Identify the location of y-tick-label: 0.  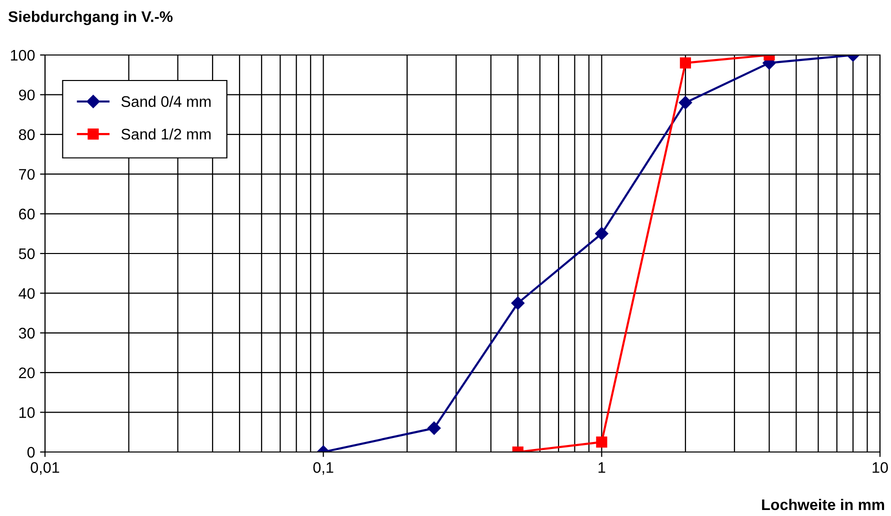
(31, 452).